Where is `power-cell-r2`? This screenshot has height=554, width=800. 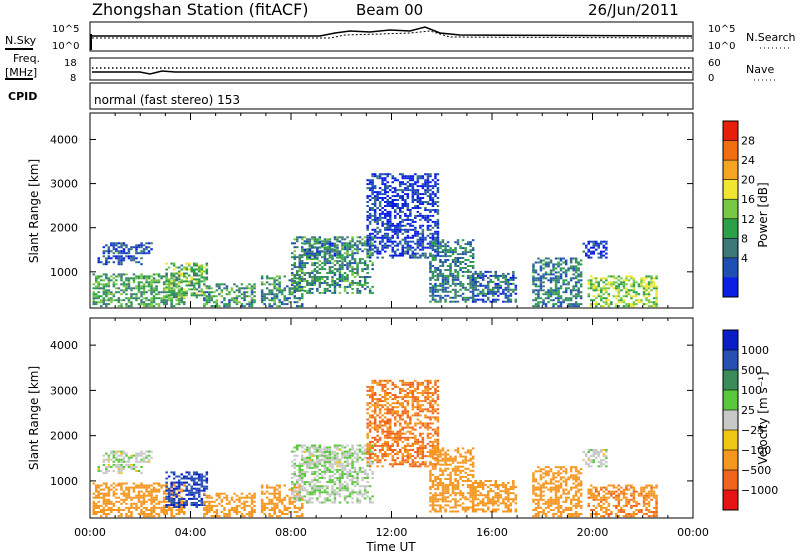 power-cell-r2 is located at coordinates (124, 253).